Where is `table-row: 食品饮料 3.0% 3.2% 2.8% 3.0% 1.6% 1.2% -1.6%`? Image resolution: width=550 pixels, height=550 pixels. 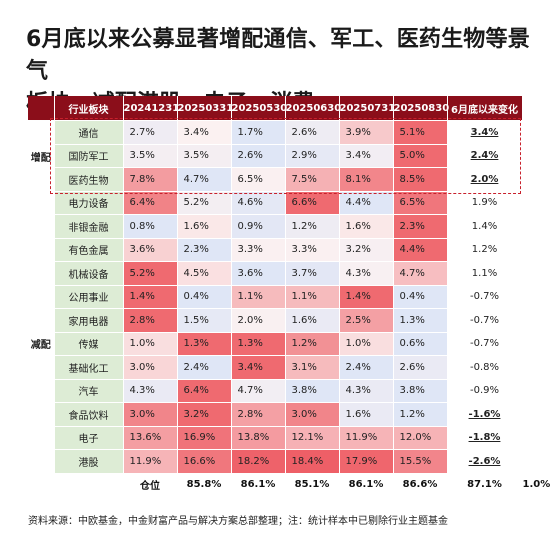
table-row: 食品饮料 3.0% 3.2% 2.8% 3.0% 1.6% 1.2% -1.6% is located at coordinates (275, 414).